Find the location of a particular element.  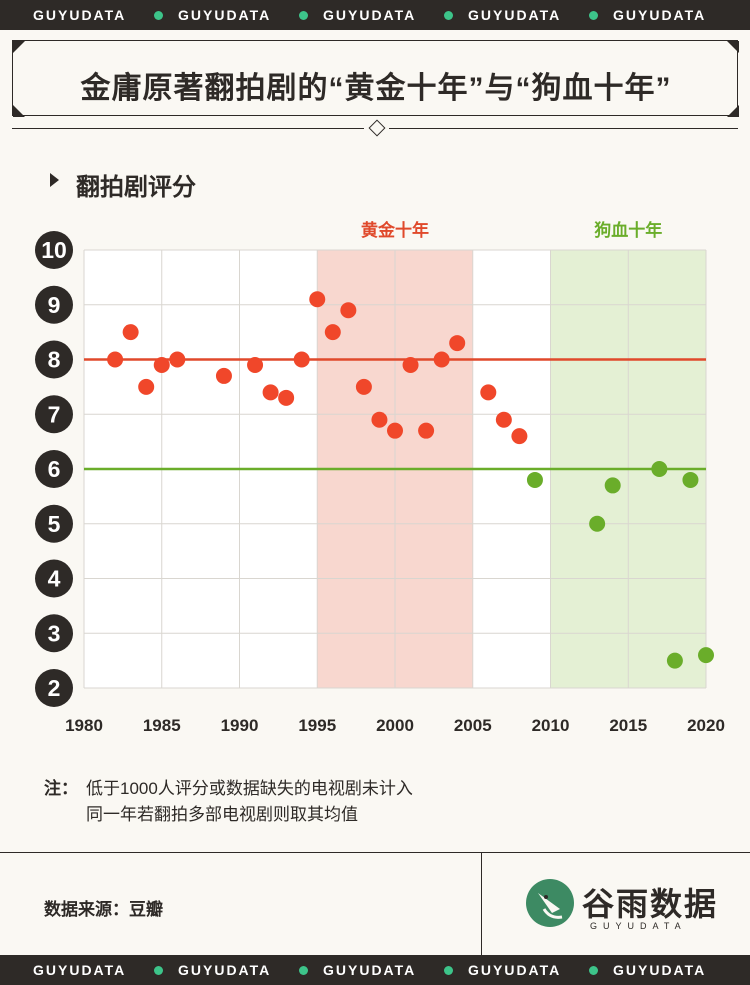

y-tick-label: 10 is located at coordinates (54, 250).